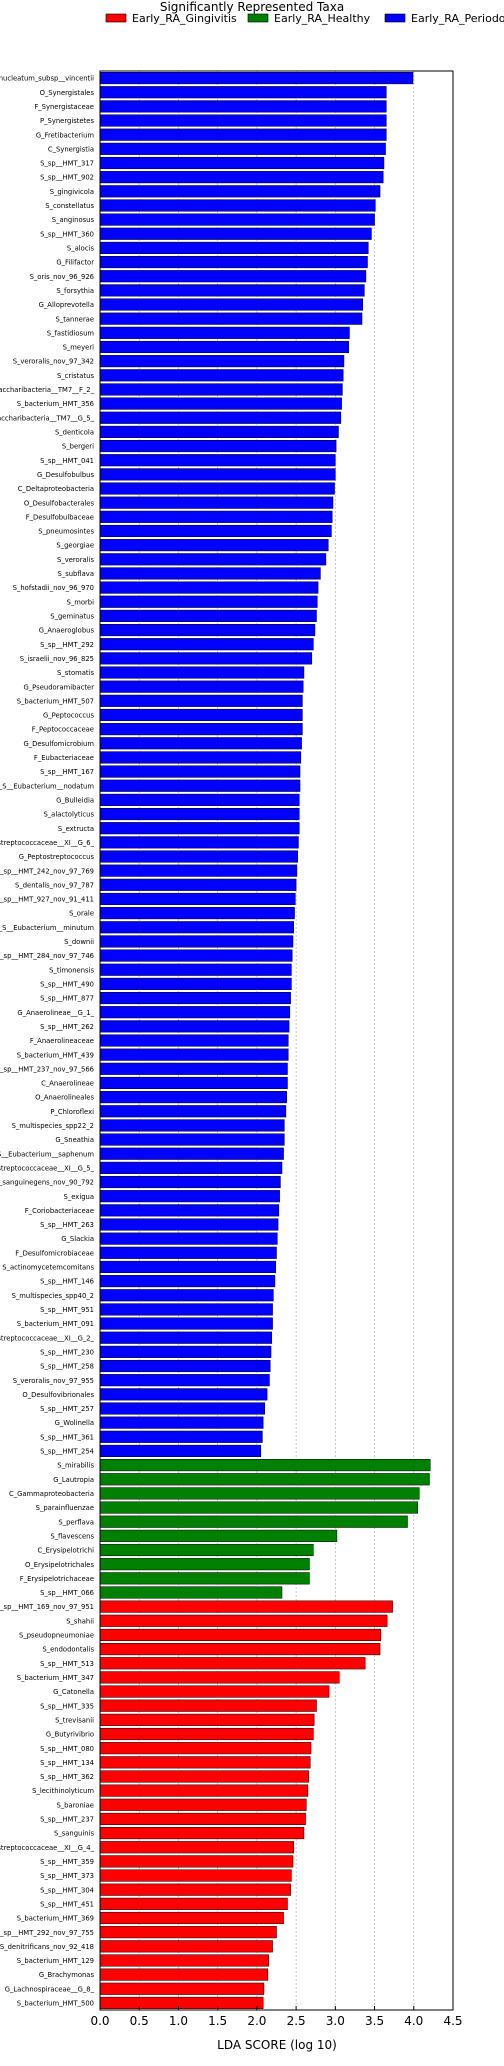 The width and height of the screenshot is (504, 2066). Describe the element at coordinates (67, 1664) in the screenshot. I see `y-tick-label: S_sp__HMT_513` at that location.